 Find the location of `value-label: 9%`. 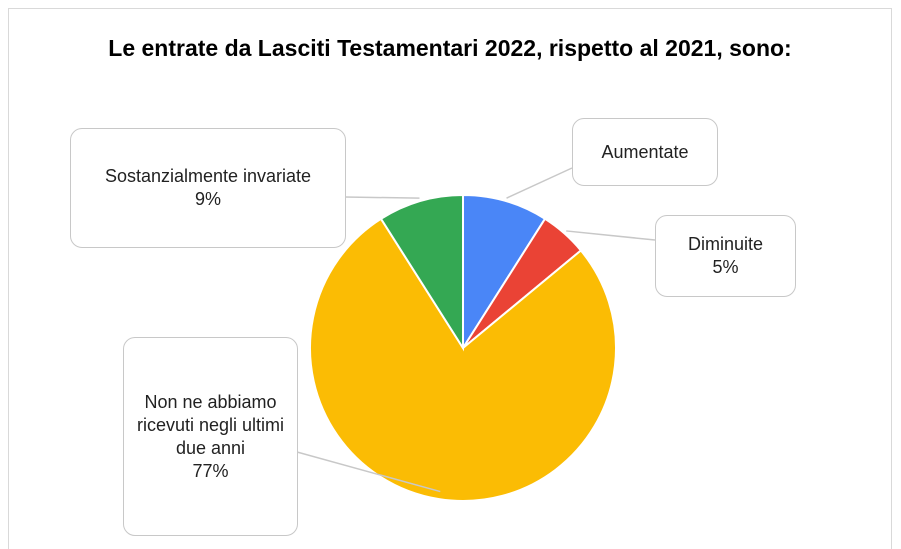

value-label: 9% is located at coordinates (207, 199).